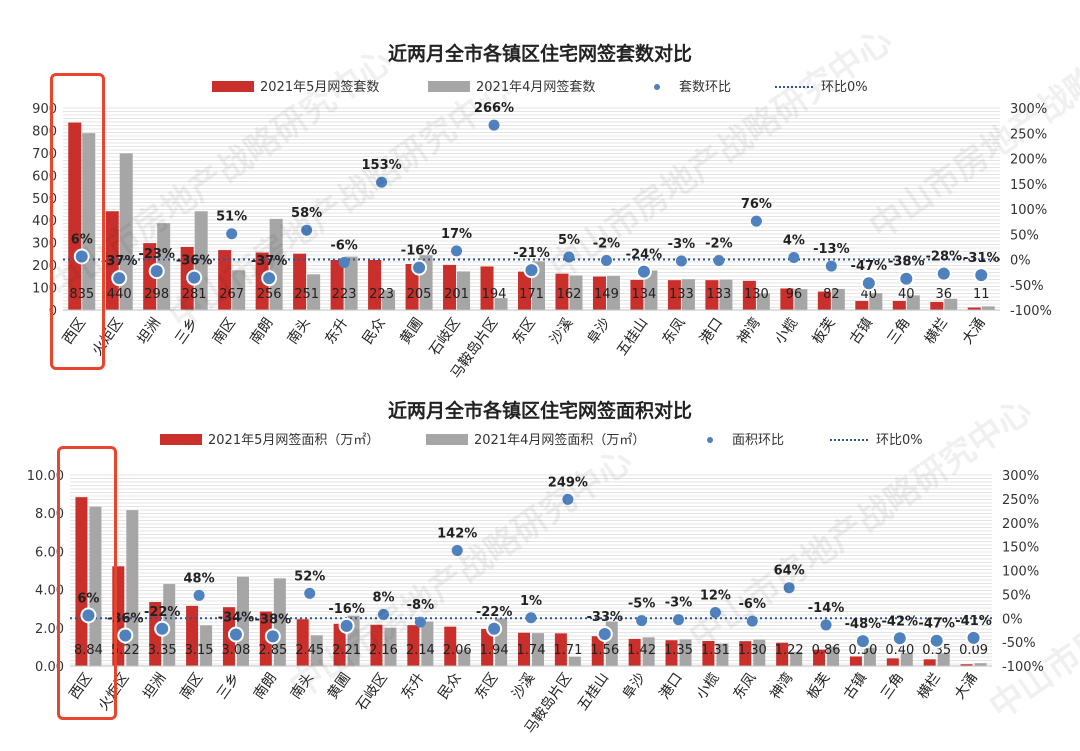  I want to click on left-axis-tick-label: 0, so click(53, 311).